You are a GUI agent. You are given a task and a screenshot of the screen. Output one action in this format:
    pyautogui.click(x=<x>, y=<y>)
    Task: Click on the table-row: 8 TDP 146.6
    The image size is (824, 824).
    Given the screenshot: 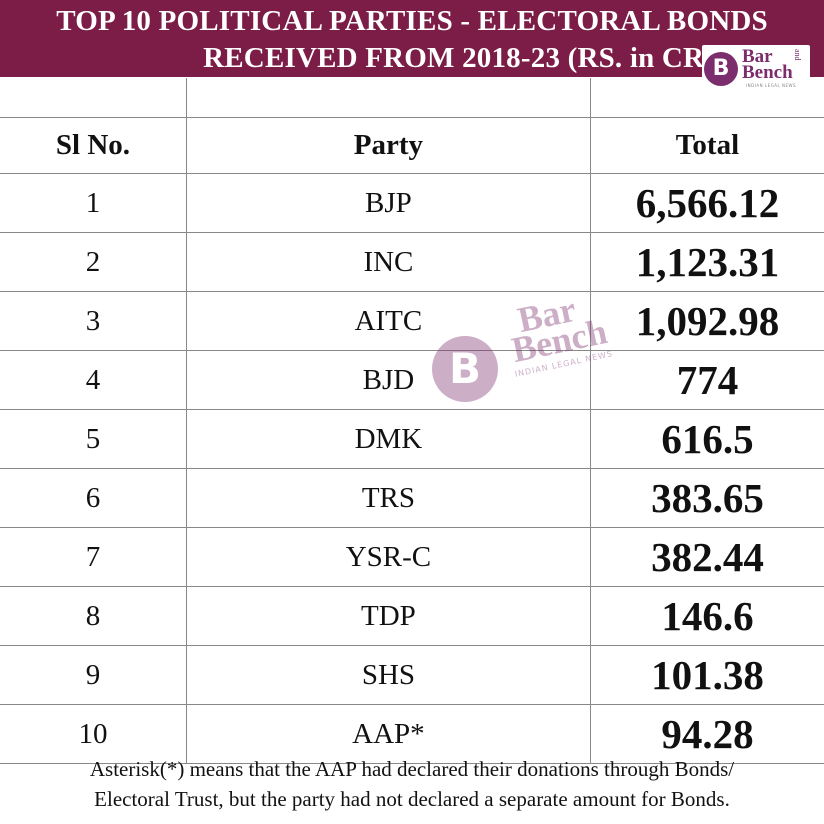 What is the action you would take?
    pyautogui.click(x=412, y=616)
    